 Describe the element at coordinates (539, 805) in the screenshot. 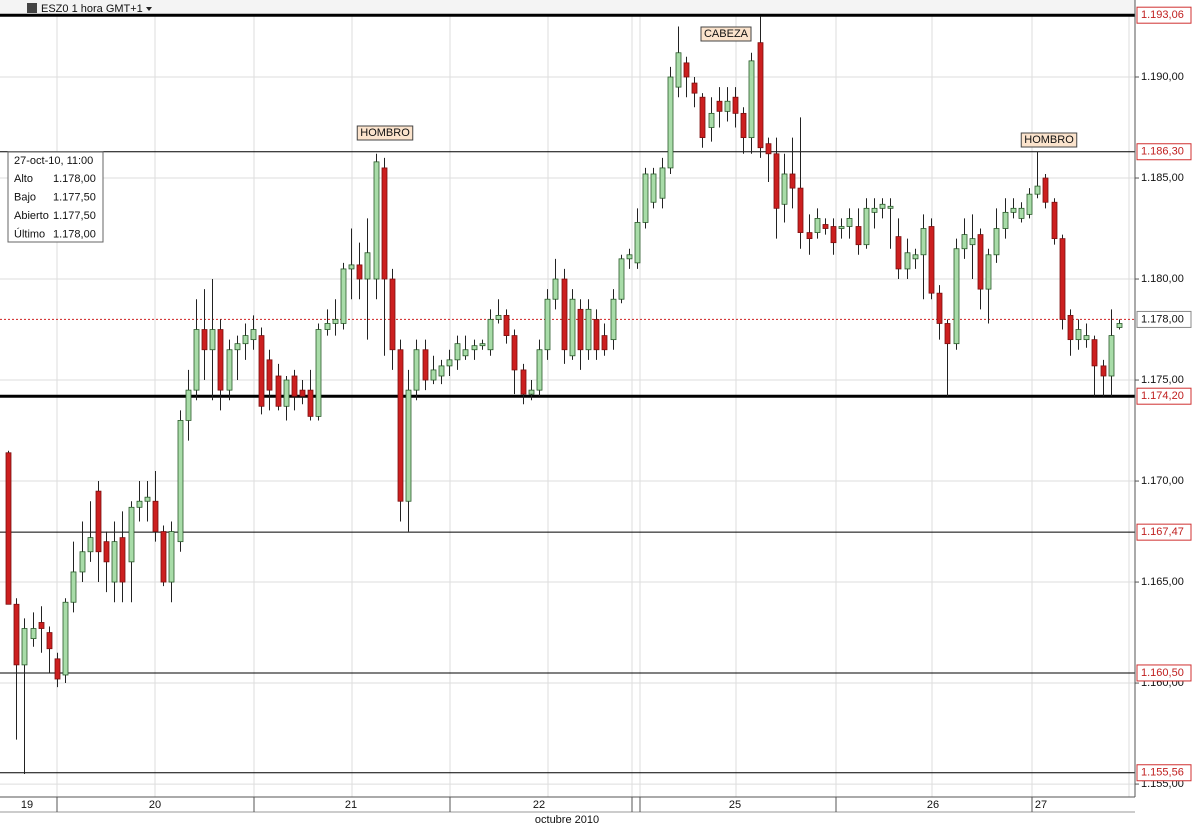

I see `x-tick-label: 22` at that location.